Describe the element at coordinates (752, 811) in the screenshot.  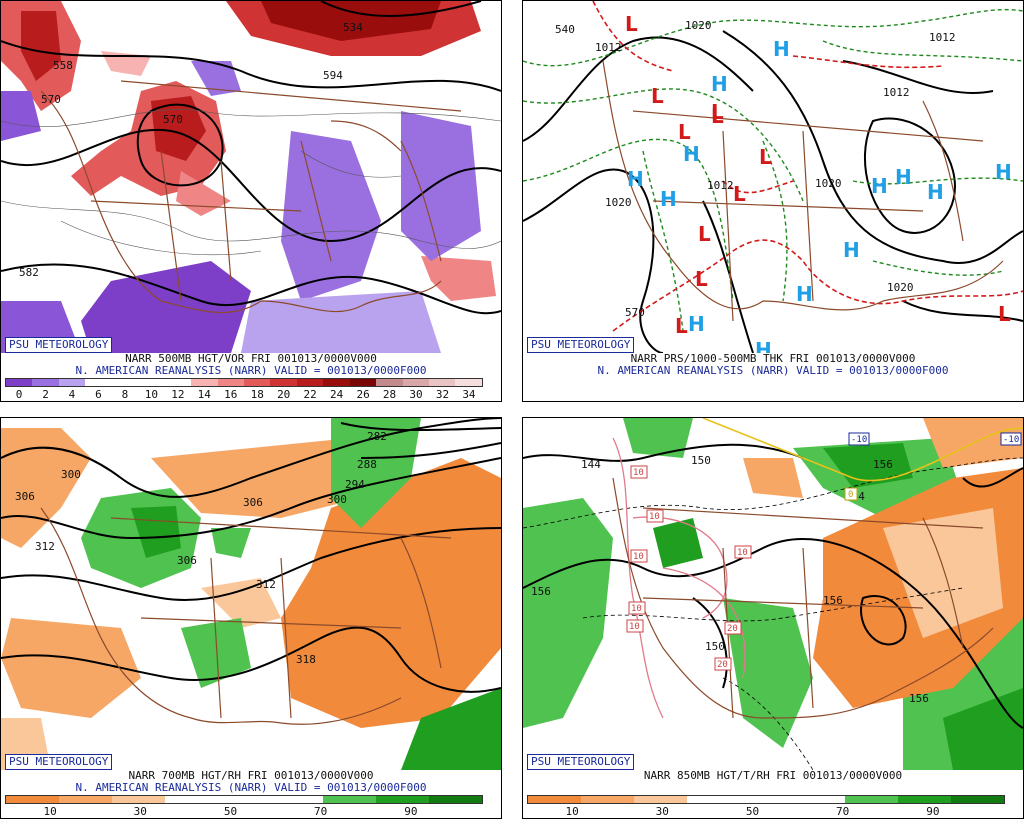
I see `colorbar-tick-label: 50` at that location.